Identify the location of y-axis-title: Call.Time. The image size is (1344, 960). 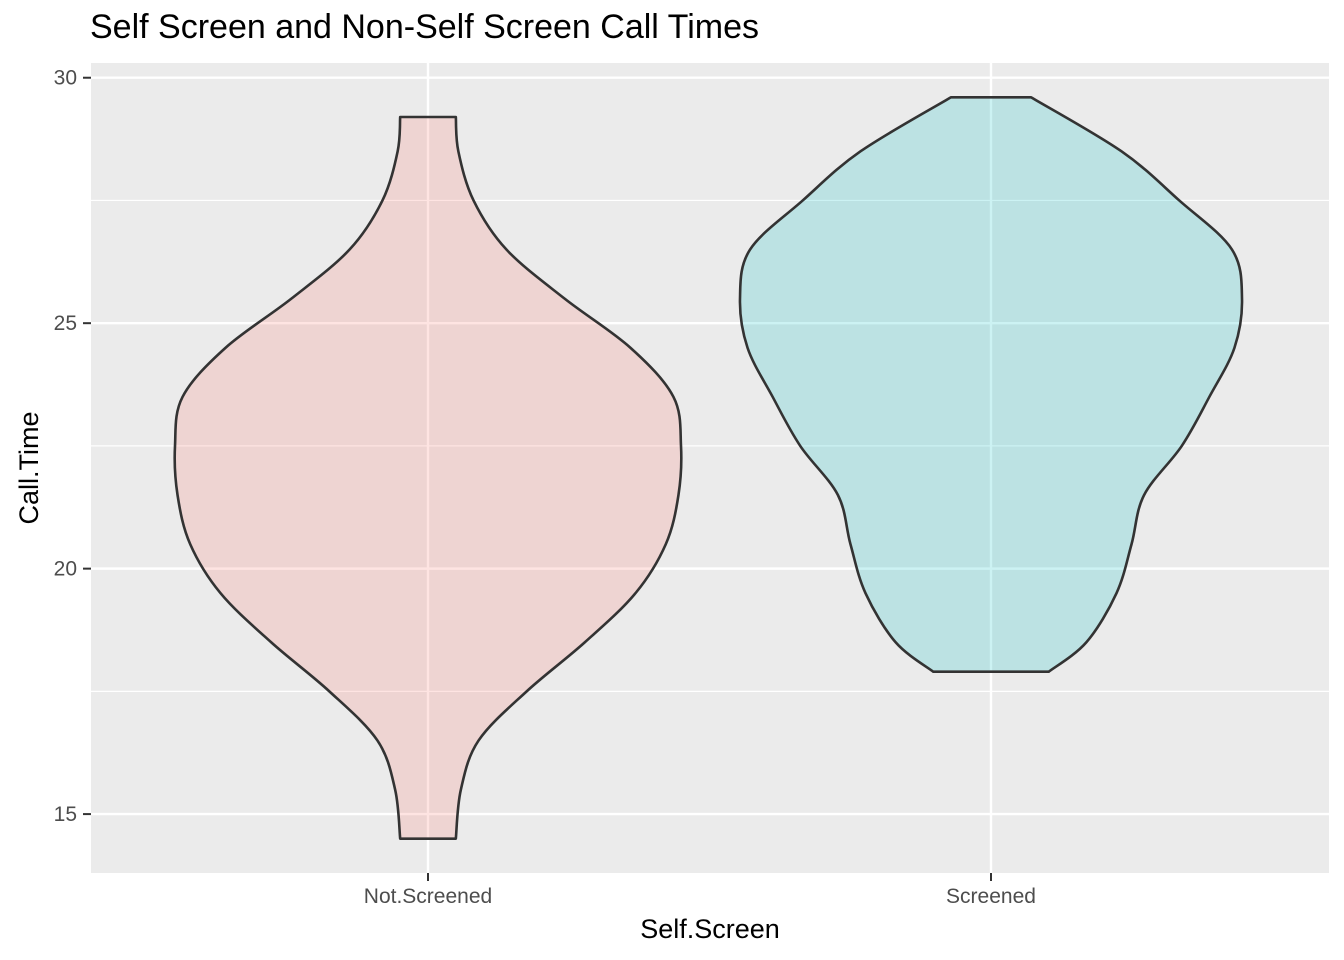
(29, 467).